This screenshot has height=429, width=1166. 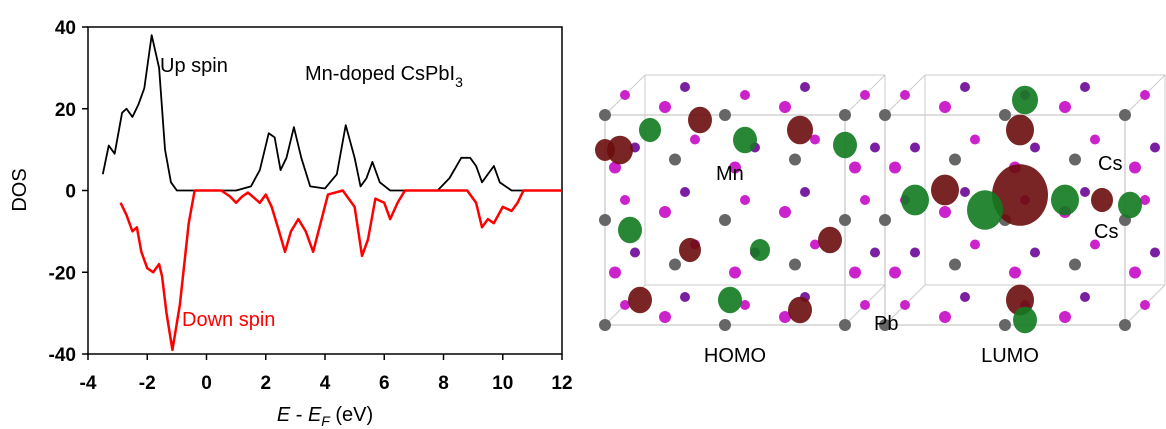 I want to click on x-tick-label: -4, so click(x=88, y=383).